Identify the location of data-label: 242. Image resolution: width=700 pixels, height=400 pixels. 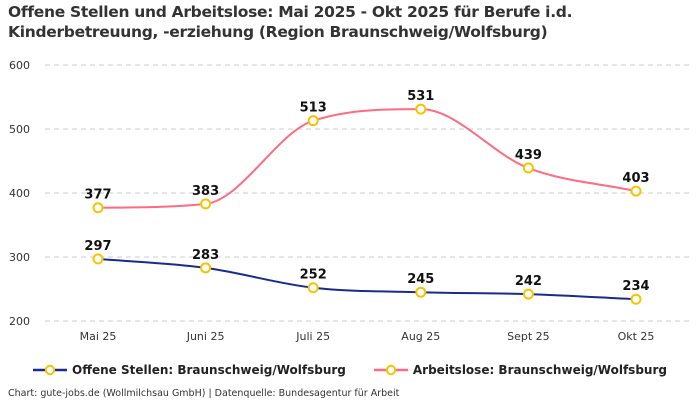
(528, 281).